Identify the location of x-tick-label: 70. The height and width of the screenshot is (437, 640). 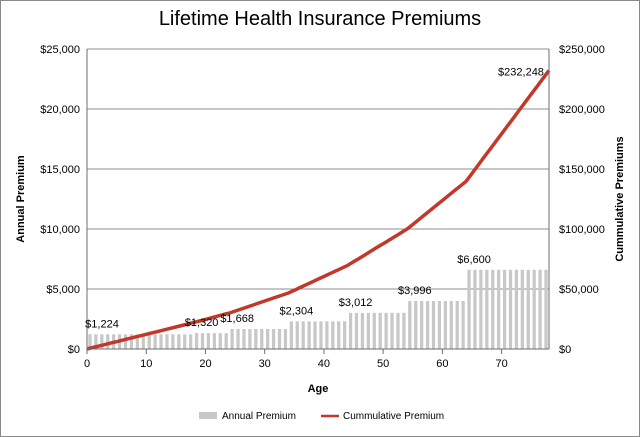
(501, 364).